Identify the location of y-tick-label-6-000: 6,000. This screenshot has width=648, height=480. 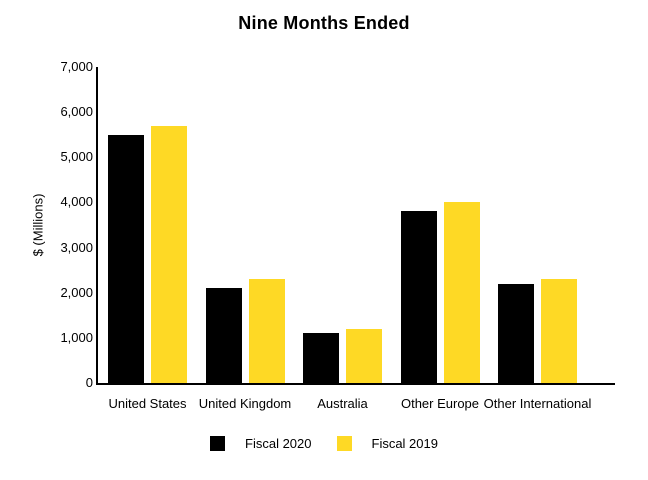
(76, 112).